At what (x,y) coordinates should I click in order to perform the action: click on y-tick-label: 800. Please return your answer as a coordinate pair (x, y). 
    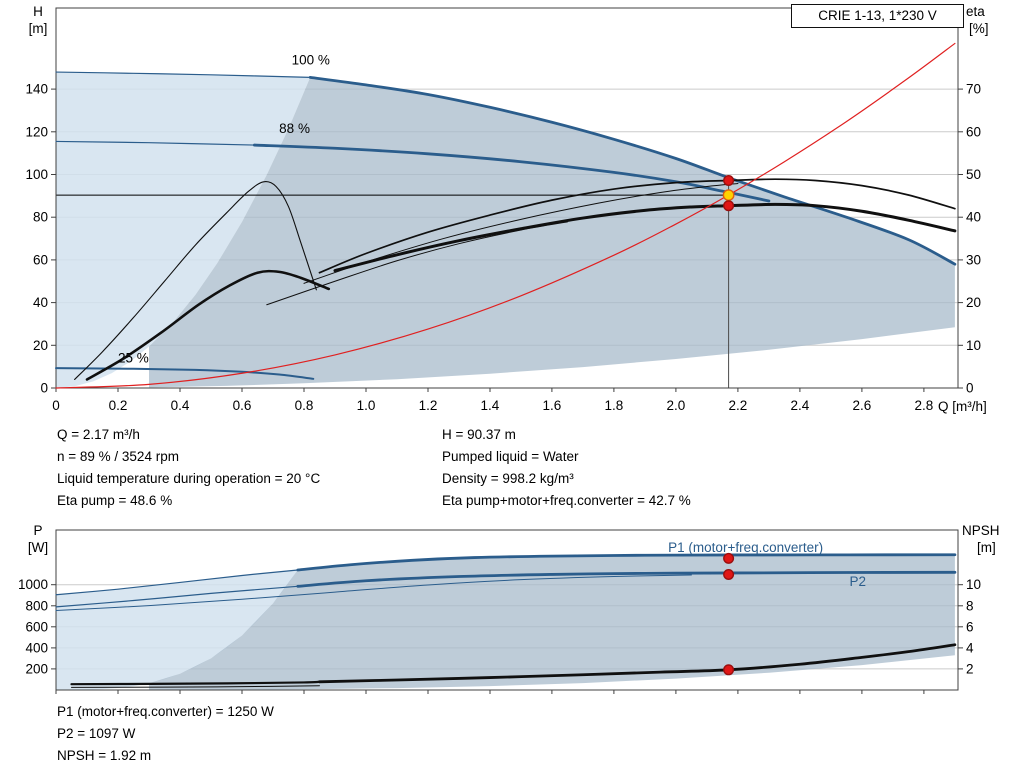
    Looking at the image, I should click on (36, 605).